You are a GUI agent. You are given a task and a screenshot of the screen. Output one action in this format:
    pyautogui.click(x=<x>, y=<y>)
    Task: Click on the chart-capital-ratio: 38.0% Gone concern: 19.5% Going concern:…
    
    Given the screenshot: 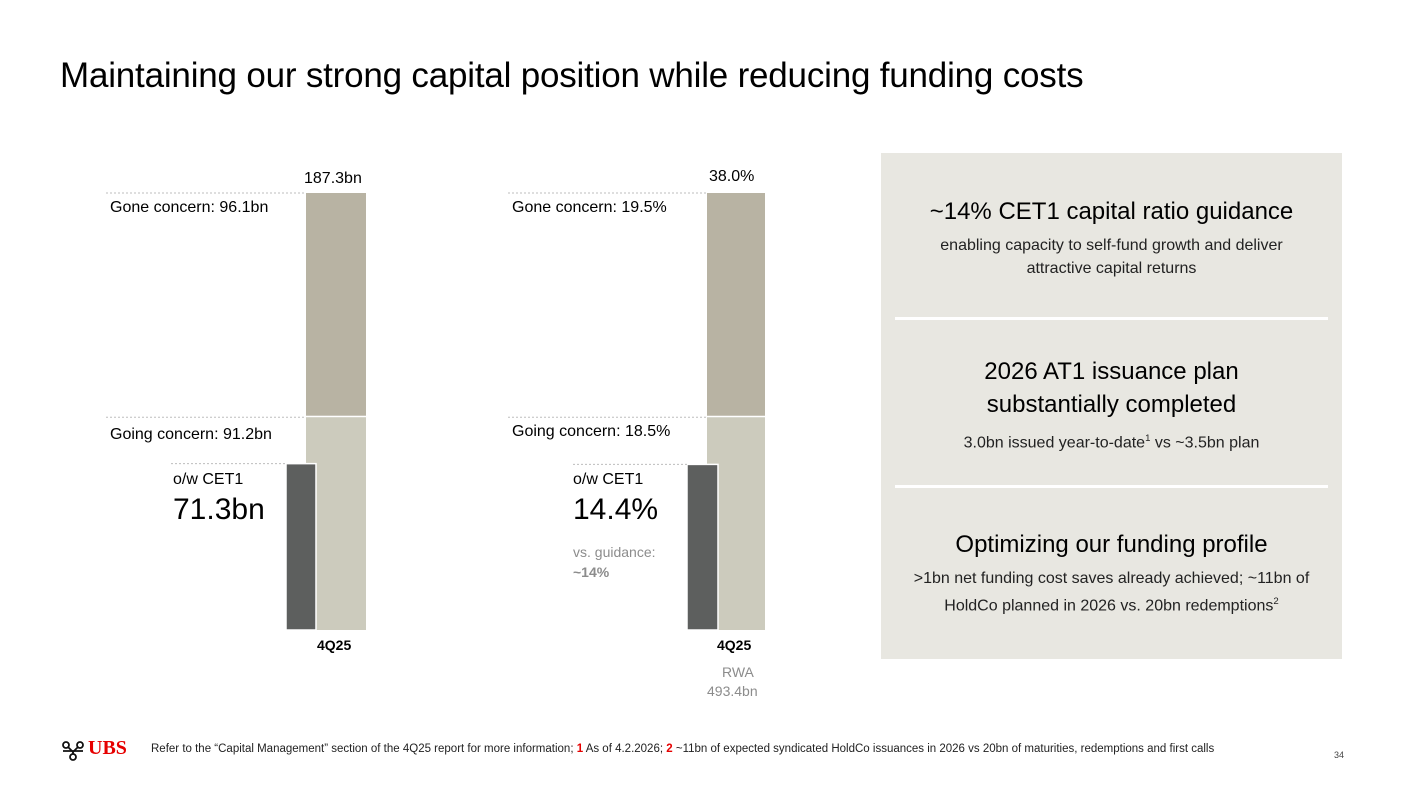 What is the action you would take?
    pyautogui.click(x=636, y=433)
    